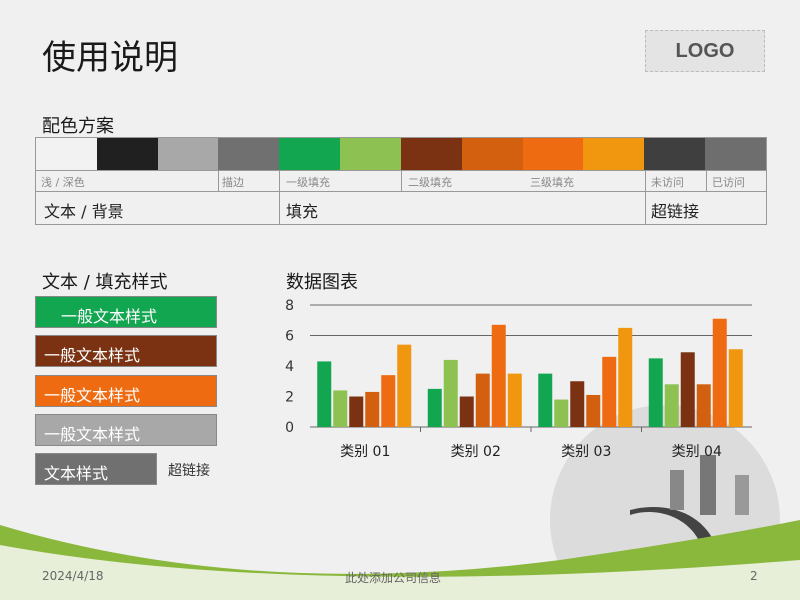 The image size is (800, 600). I want to click on x-category-label: 类别 03, so click(586, 452).